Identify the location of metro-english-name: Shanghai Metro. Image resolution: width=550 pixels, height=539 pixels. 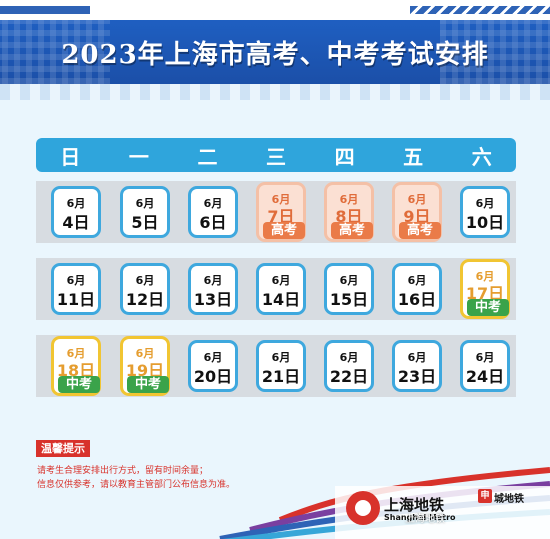
(420, 517).